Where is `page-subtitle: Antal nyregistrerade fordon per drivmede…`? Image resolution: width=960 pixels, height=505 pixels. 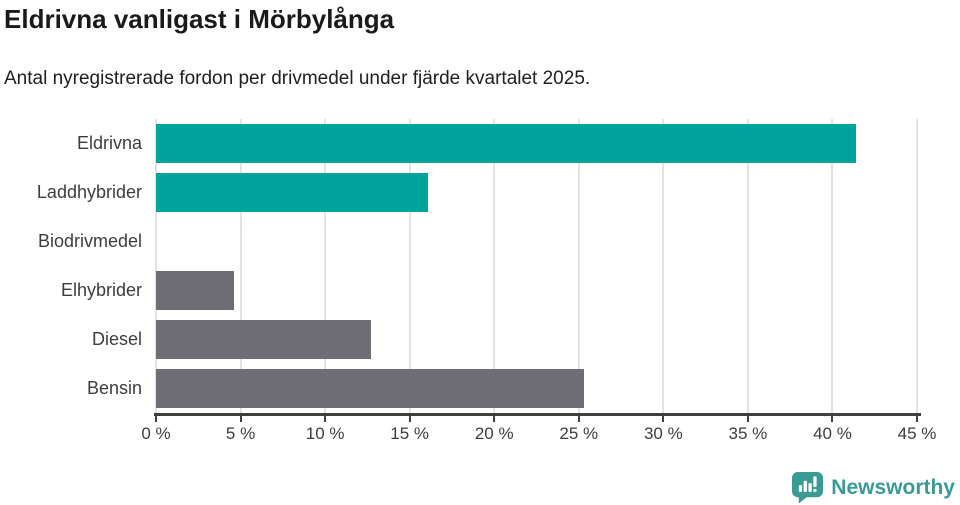 page-subtitle: Antal nyregistrerade fordon per drivmede… is located at coordinates (297, 78).